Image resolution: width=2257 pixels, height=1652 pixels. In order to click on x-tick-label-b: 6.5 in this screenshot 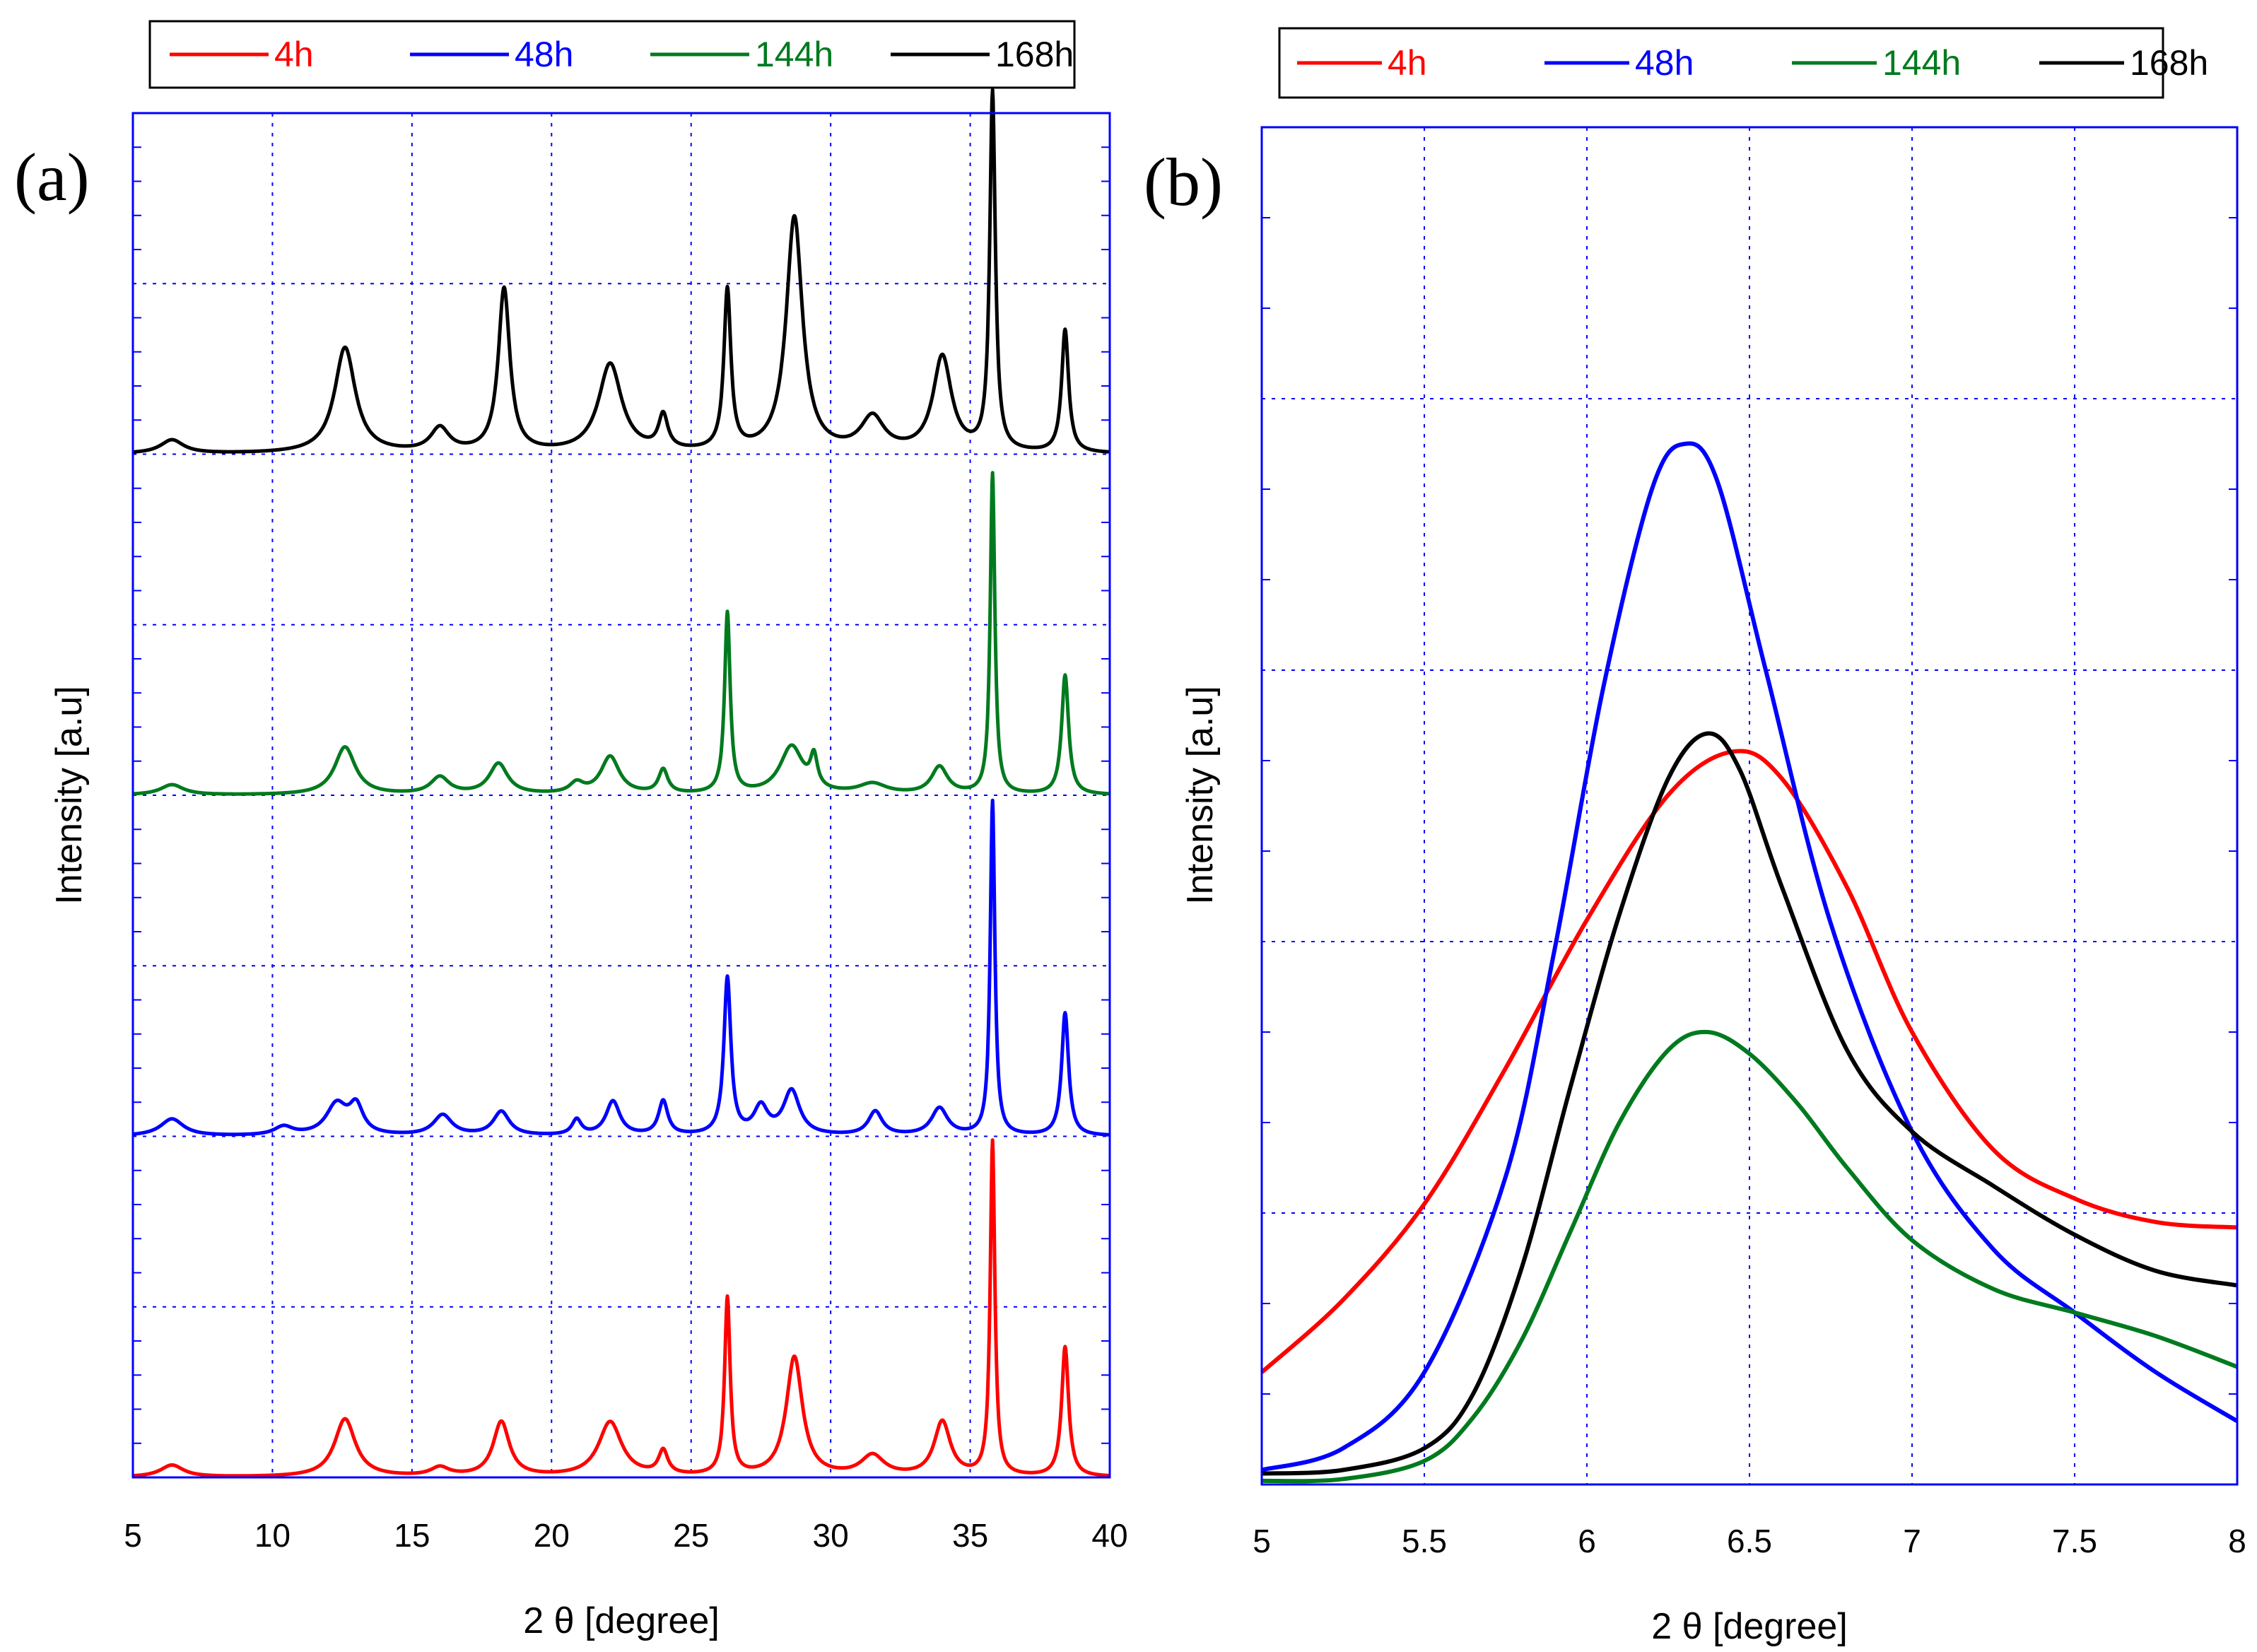, I will do `click(1750, 1541)`.